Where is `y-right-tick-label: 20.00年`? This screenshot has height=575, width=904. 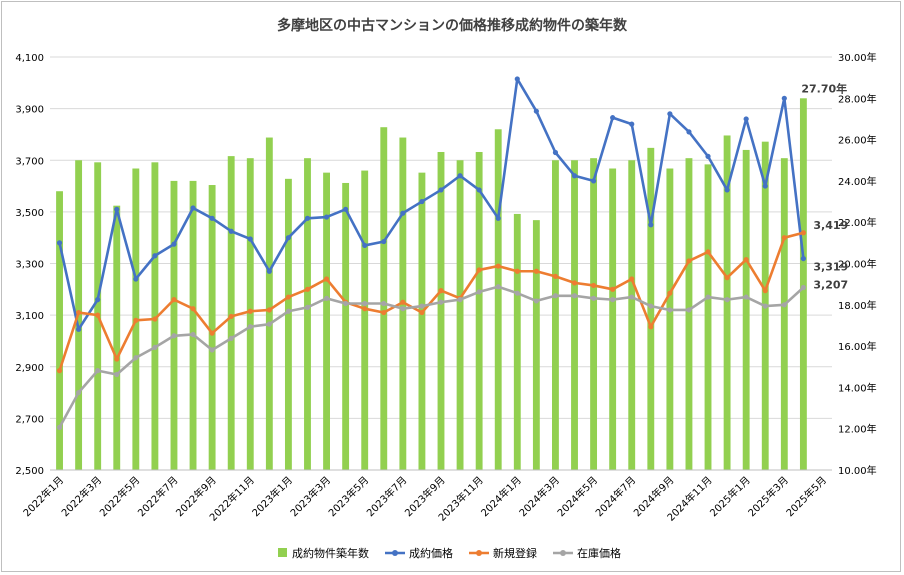 y-right-tick-label: 20.00年 is located at coordinates (857, 264).